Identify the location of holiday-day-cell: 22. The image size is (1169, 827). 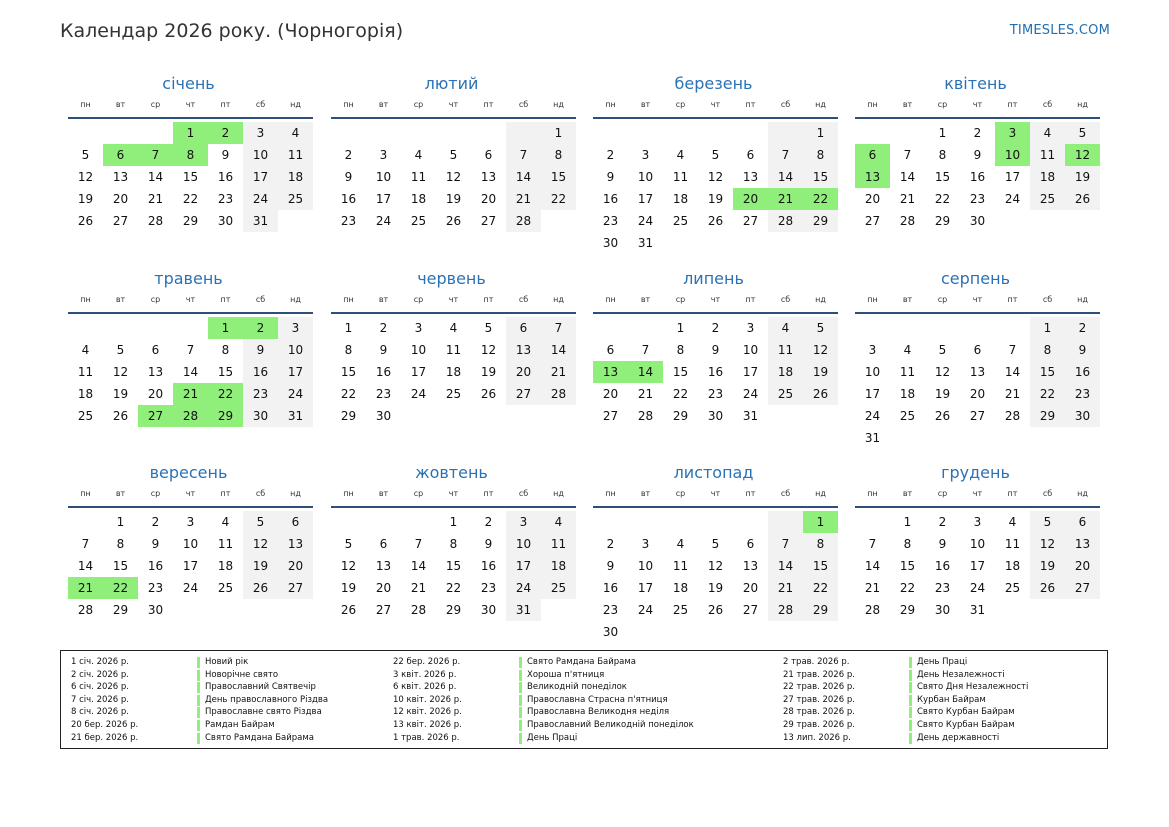
(225, 394).